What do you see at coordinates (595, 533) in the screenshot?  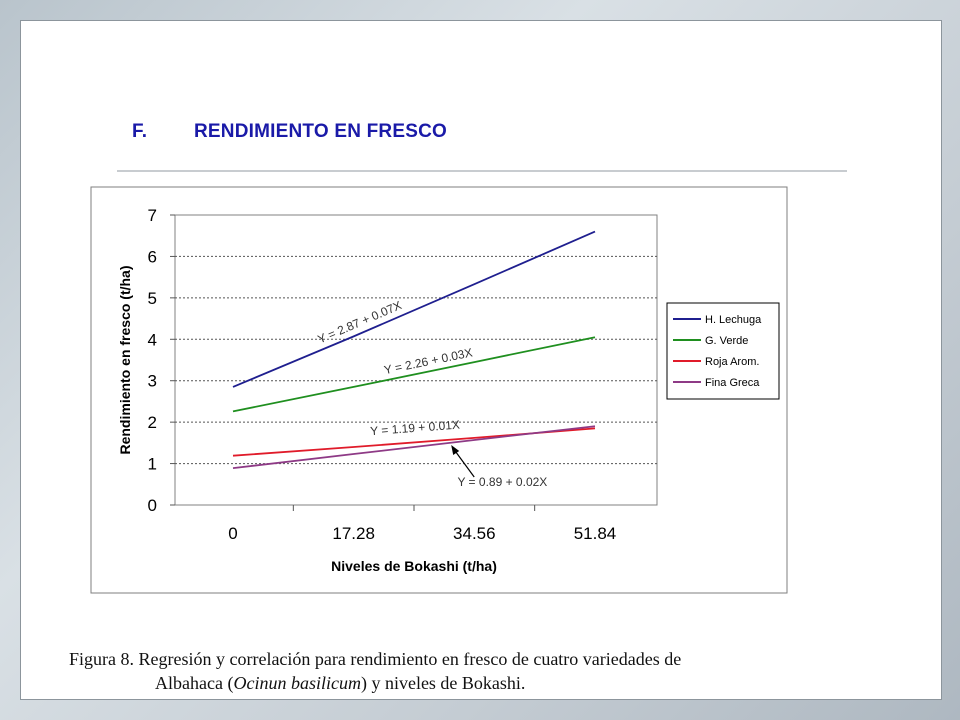 I see `x-tick-label: 51.84` at bounding box center [595, 533].